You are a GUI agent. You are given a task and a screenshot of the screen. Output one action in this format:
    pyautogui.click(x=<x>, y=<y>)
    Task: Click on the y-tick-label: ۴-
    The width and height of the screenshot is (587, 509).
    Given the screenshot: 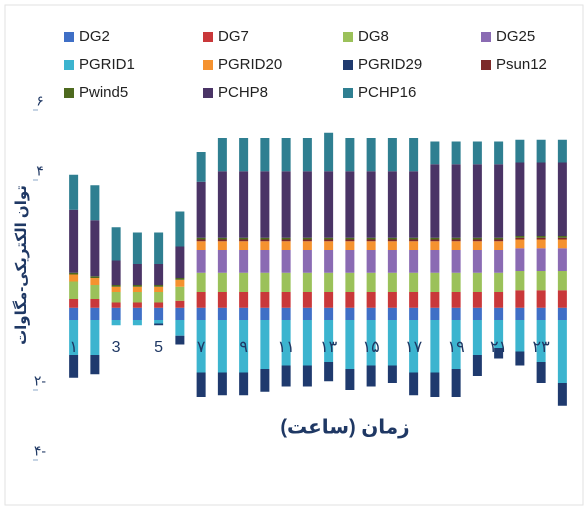 What is the action you would take?
    pyautogui.click(x=40, y=451)
    